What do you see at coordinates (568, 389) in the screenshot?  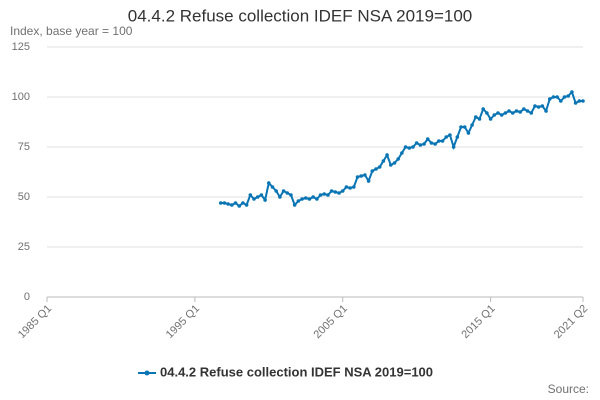 I see `source-note: Source:` at bounding box center [568, 389].